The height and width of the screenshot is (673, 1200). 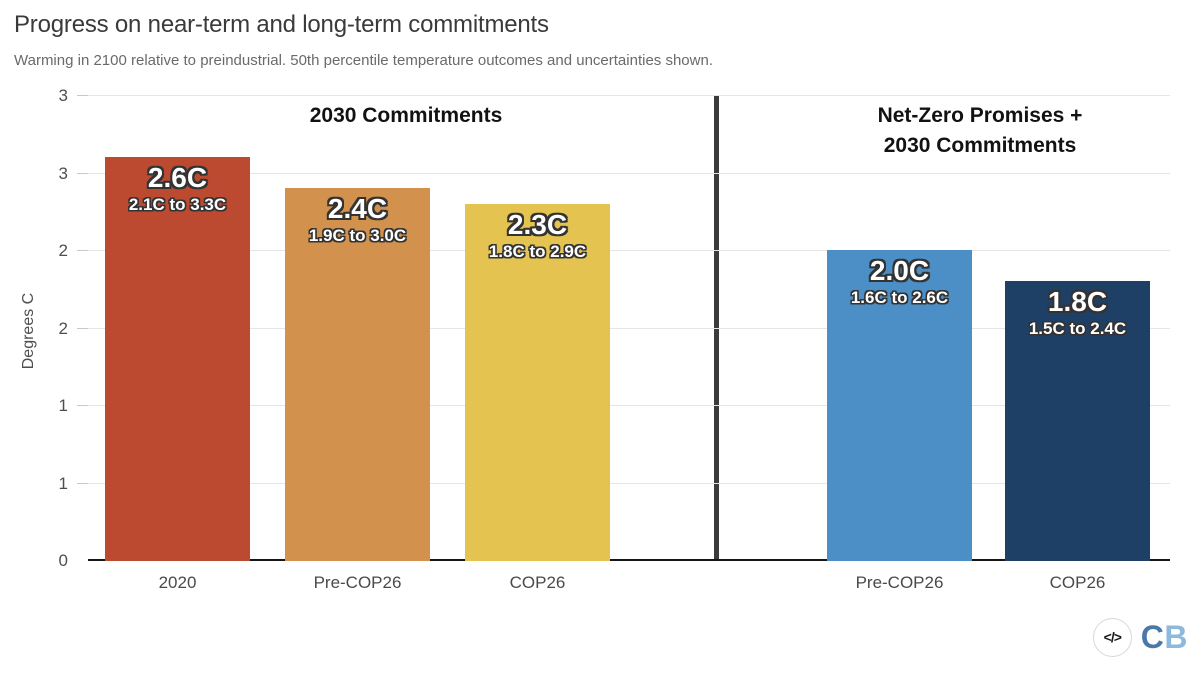 What do you see at coordinates (1077, 421) in the screenshot?
I see `bar-s2-cop26: 1.8C 1.5C to 2.4C` at bounding box center [1077, 421].